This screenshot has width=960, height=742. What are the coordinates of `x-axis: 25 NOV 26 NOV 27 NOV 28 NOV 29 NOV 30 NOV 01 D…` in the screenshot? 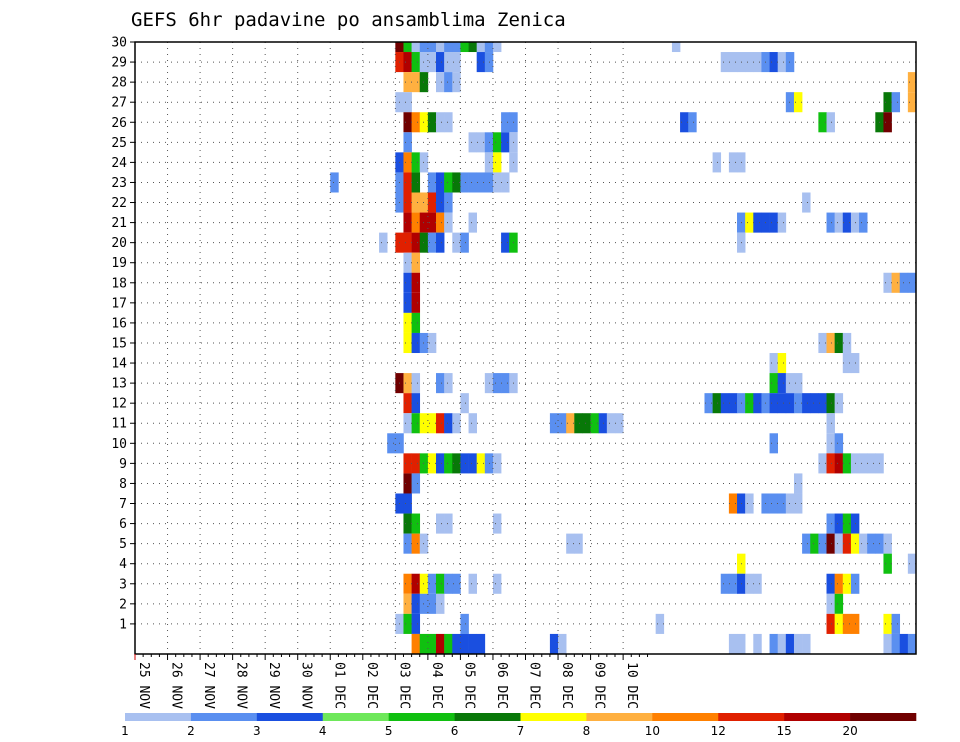 It's located at (391, 681).